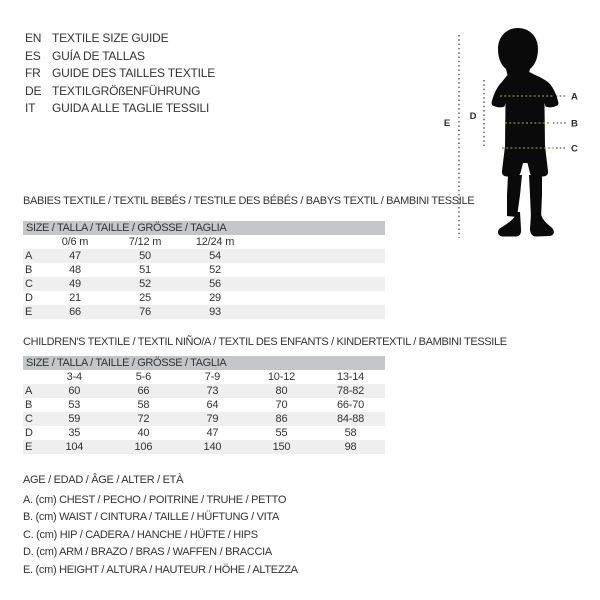 The image size is (600, 600). Describe the element at coordinates (143, 377) in the screenshot. I see `column-header: 5-6` at that location.